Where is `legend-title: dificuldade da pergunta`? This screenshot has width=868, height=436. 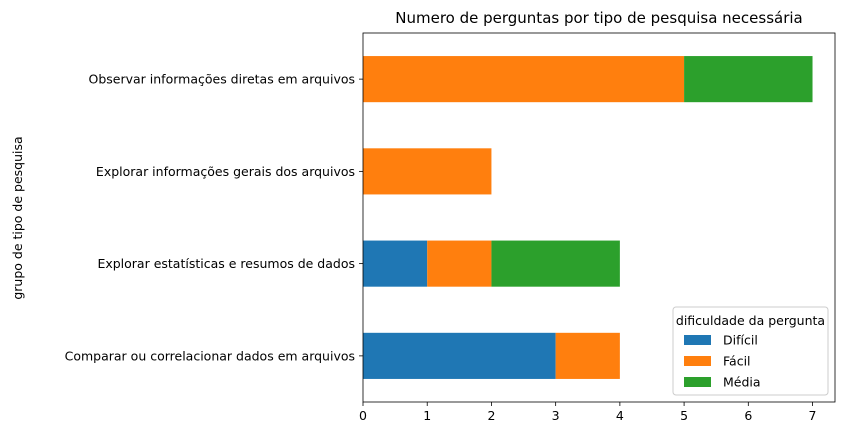 legend-title: dificuldade da pergunta is located at coordinates (750, 320).